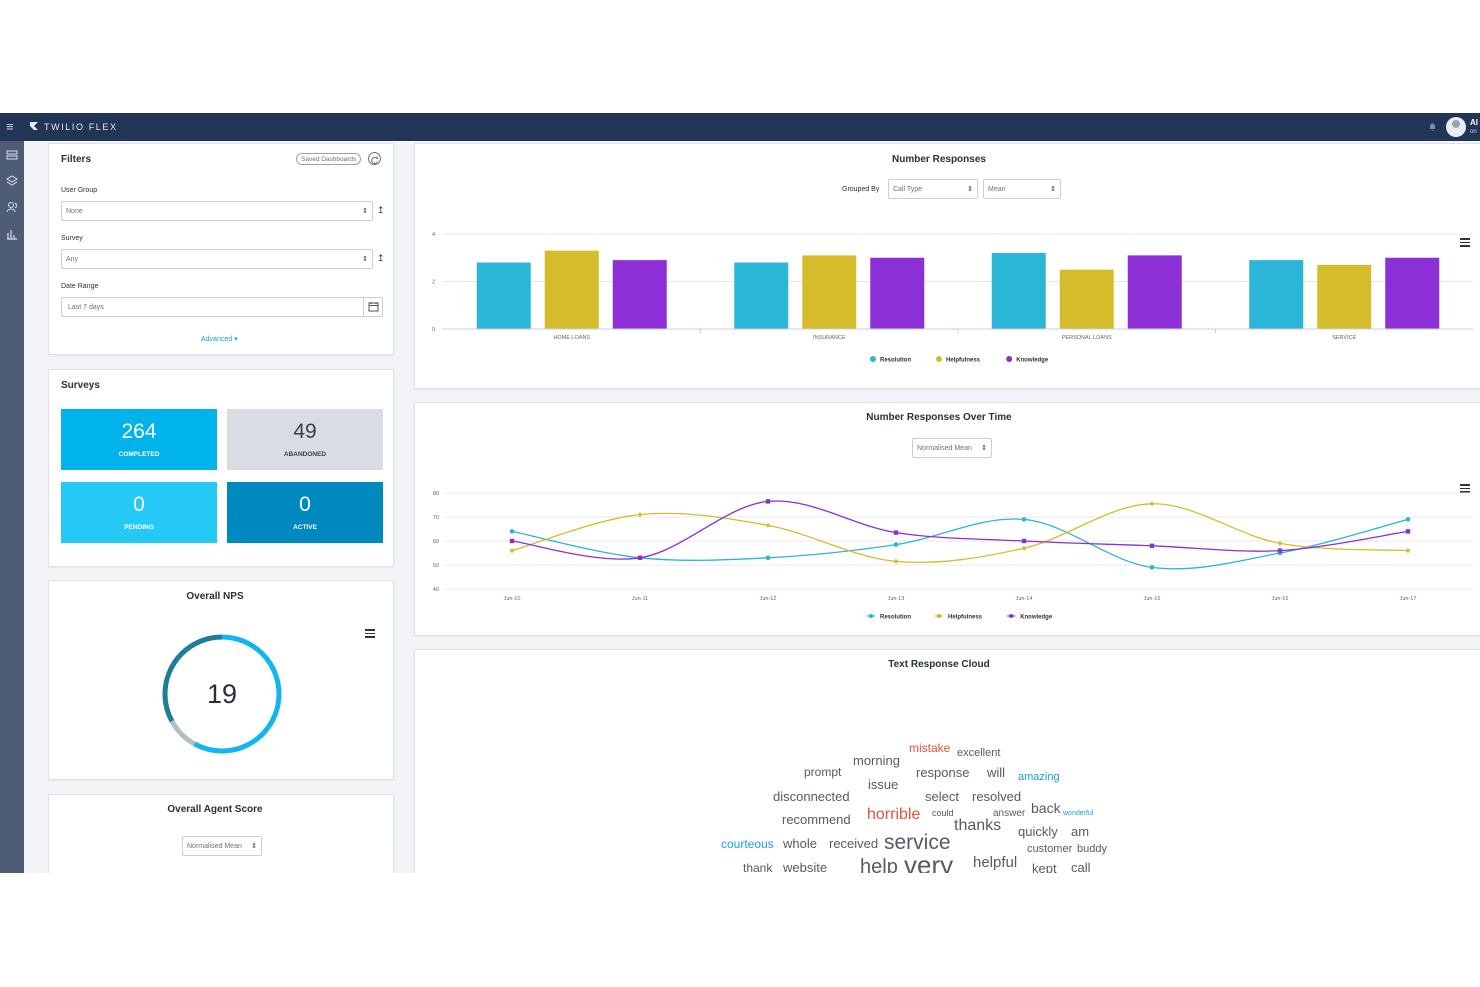  I want to click on active-label: ACTIVE, so click(305, 527).